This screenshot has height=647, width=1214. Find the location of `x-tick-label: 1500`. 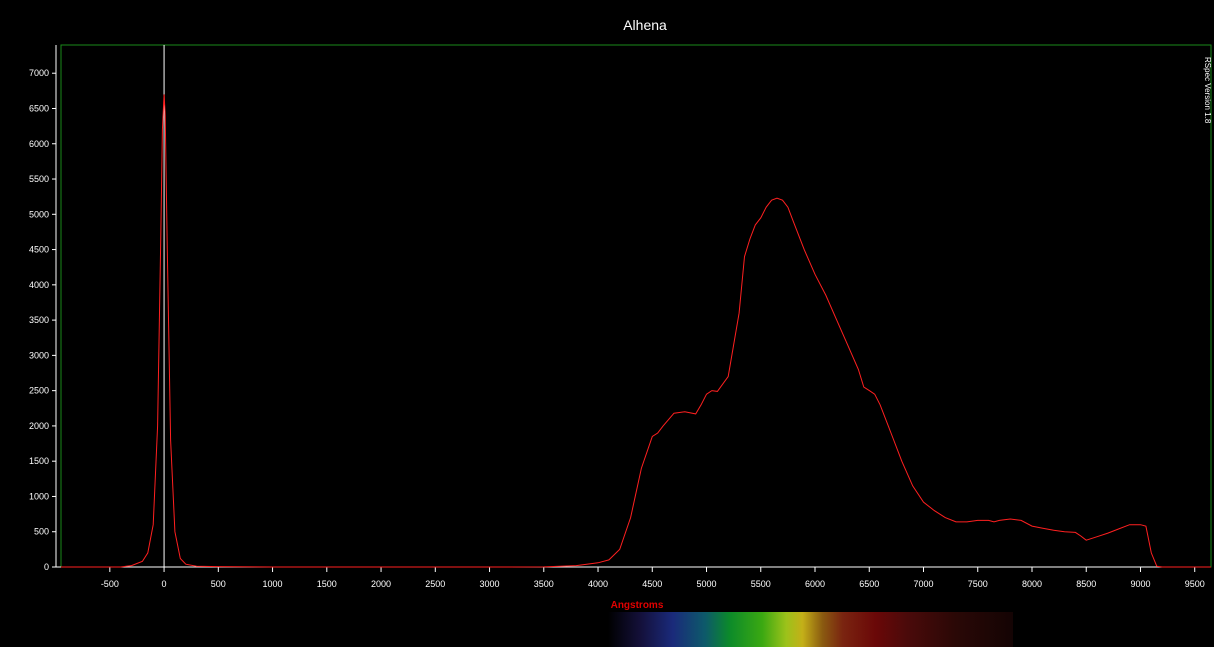

x-tick-label: 1500 is located at coordinates (327, 584).